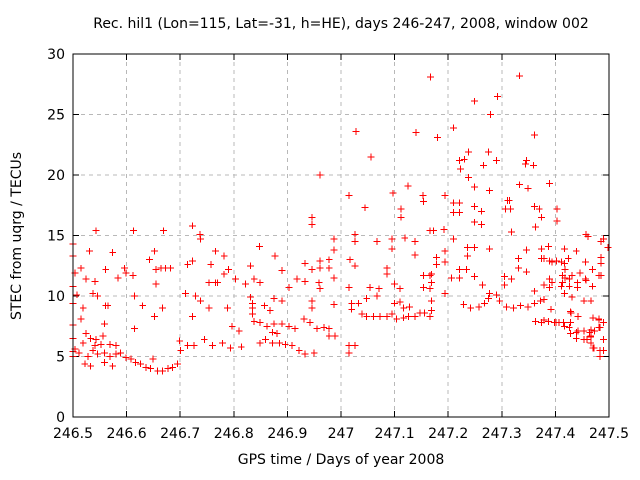 This screenshot has width=640, height=480. What do you see at coordinates (609, 434) in the screenshot?
I see `x-tick-label: 247.5` at bounding box center [609, 434].